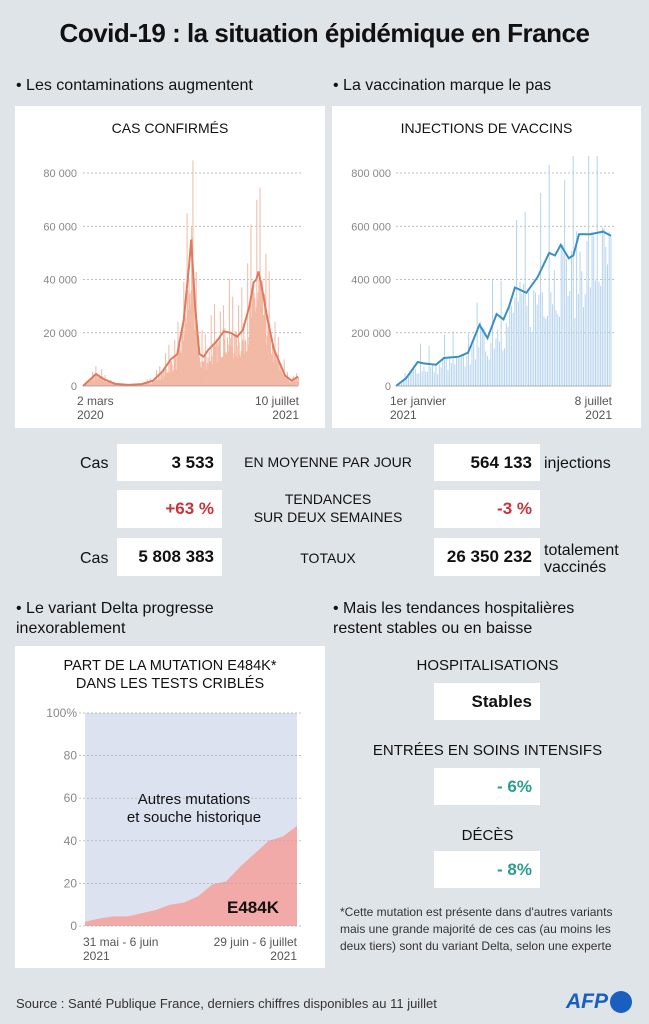 The width and height of the screenshot is (649, 1024). I want to click on y-tick-label: 80 000, so click(60, 174).